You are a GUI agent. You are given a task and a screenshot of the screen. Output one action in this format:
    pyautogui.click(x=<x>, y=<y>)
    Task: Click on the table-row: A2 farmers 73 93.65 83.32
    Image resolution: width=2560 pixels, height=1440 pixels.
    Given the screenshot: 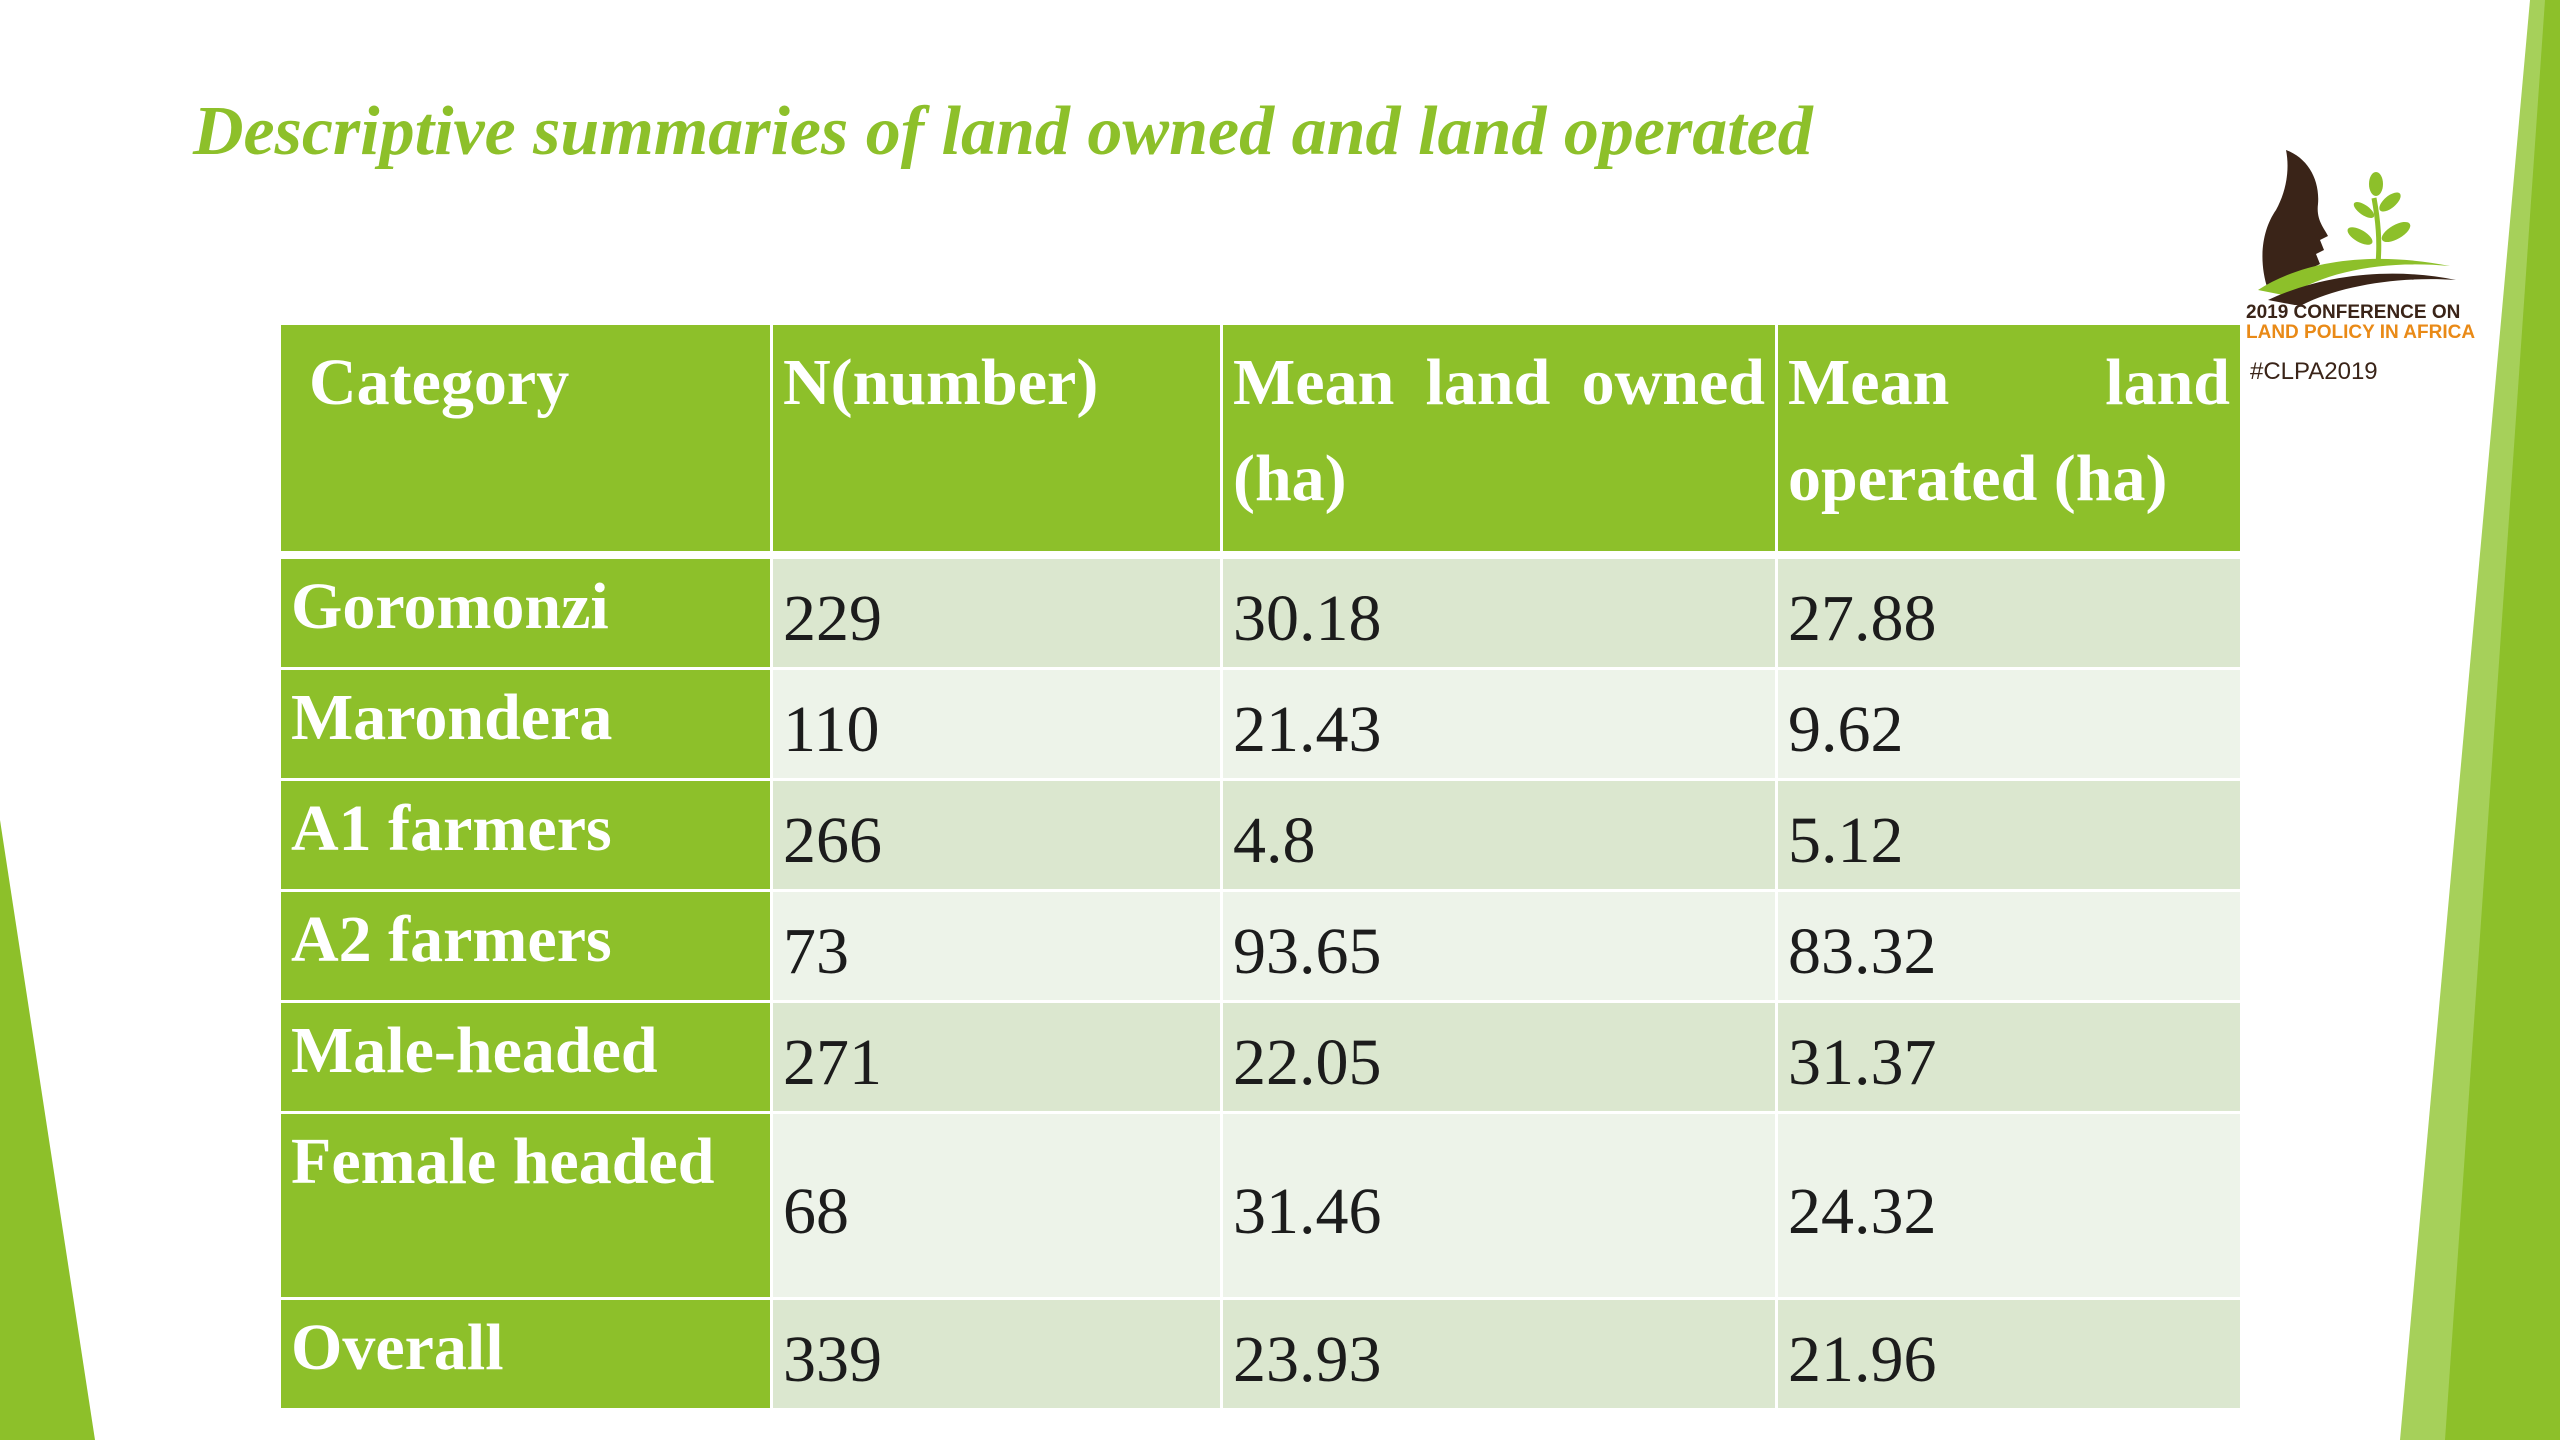 What is the action you would take?
    pyautogui.click(x=1260, y=946)
    